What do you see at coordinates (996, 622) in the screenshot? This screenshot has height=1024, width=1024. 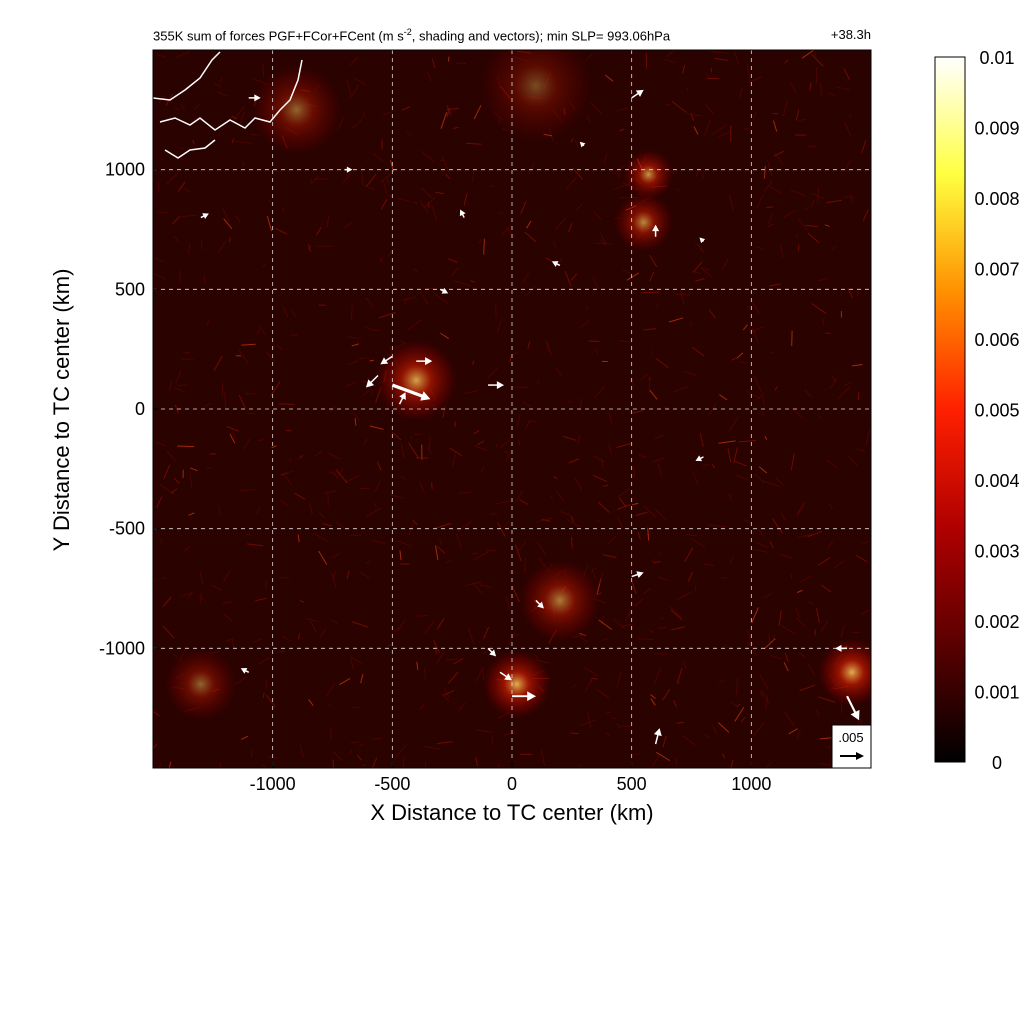 I see `colorbar-tick-label: 0.002` at bounding box center [996, 622].